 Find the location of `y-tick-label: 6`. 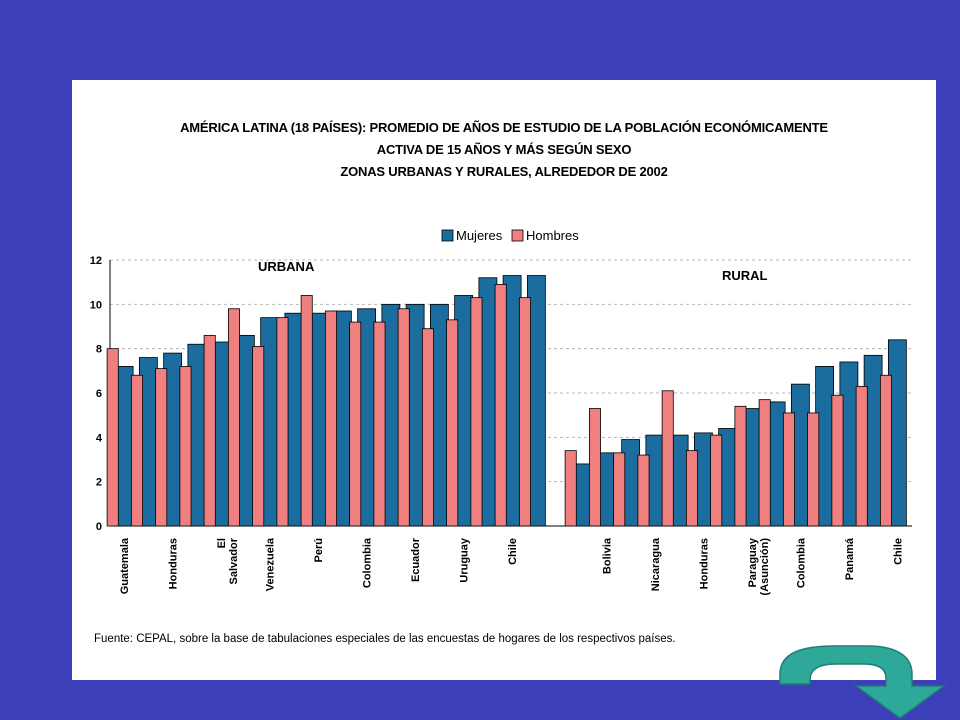

y-tick-label: 6 is located at coordinates (99, 394).